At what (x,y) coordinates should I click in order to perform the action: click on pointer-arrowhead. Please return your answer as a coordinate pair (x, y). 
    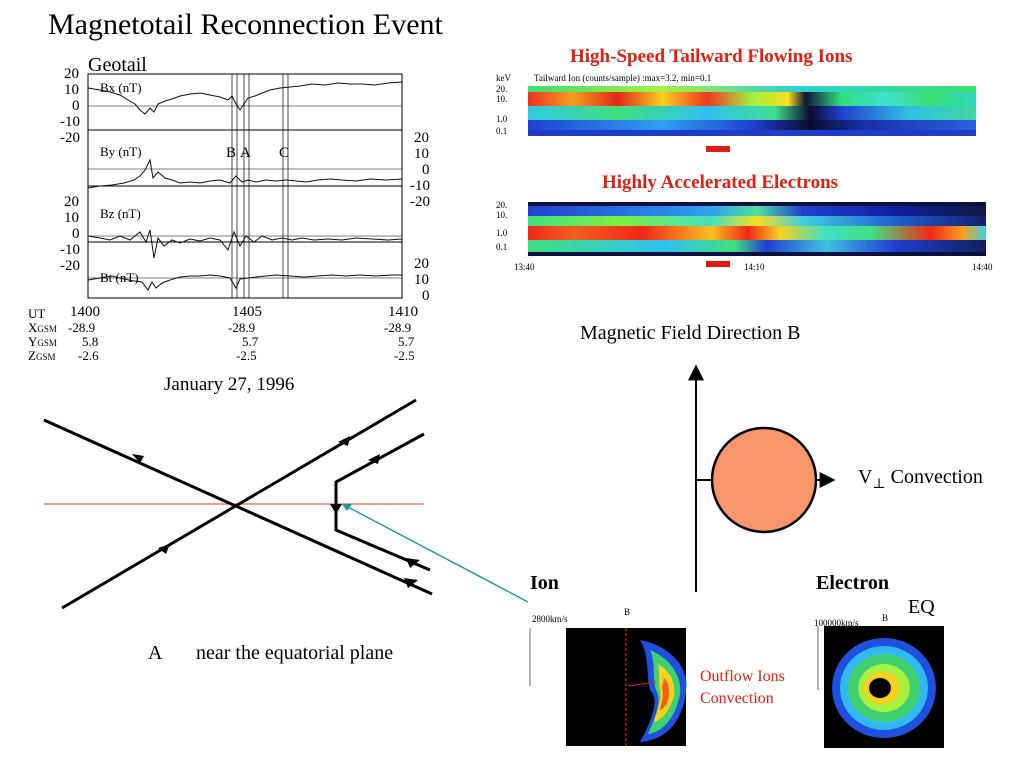
    Looking at the image, I should click on (347, 507).